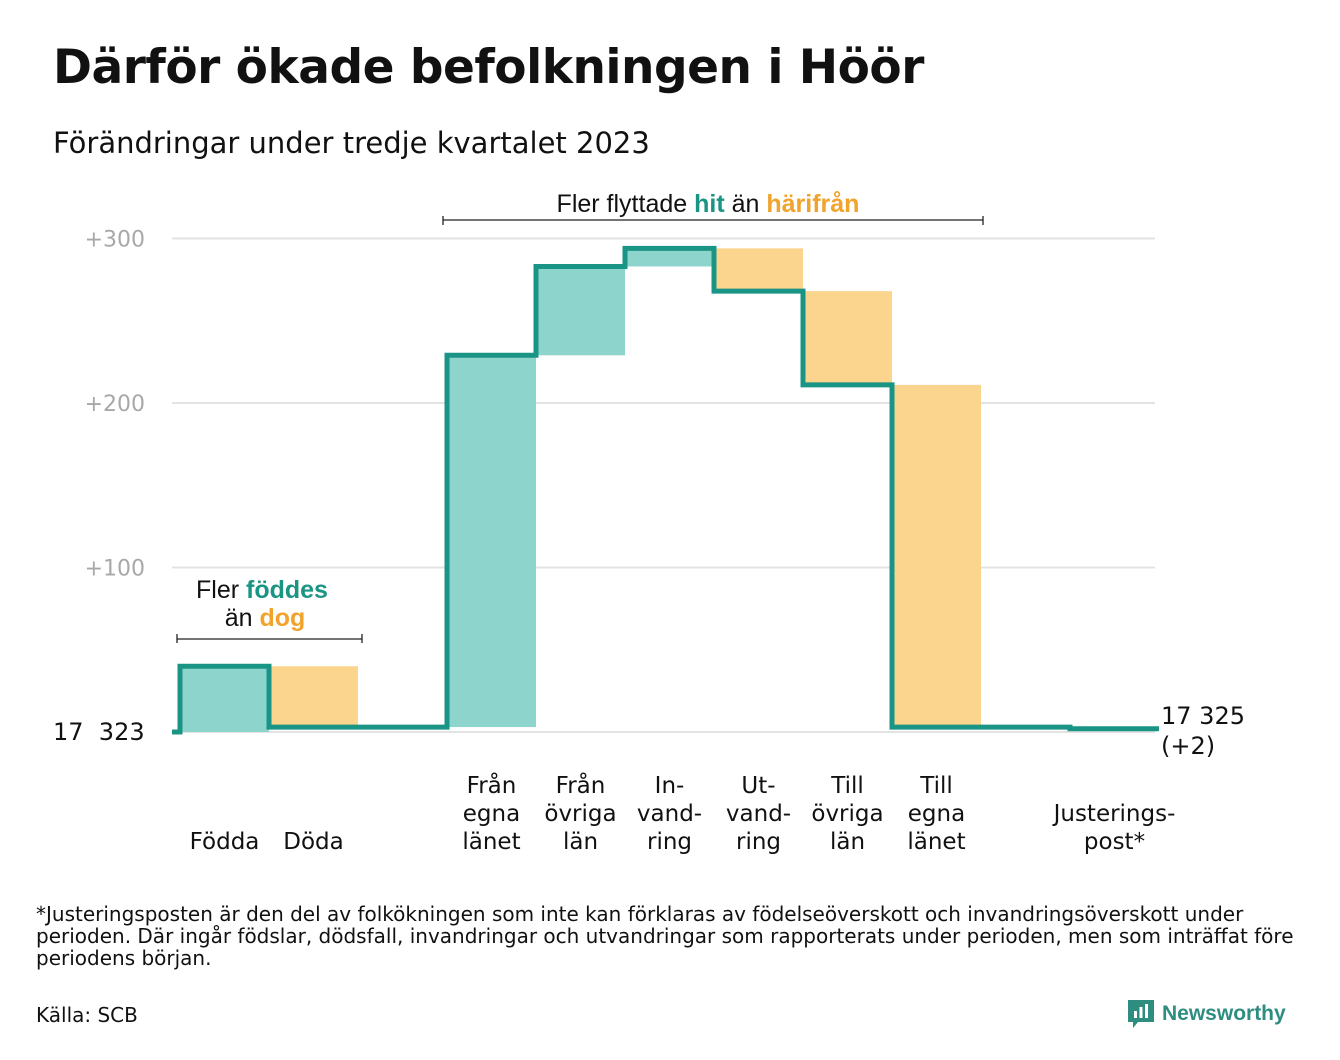 This screenshot has height=1060, width=1340. I want to click on x-label-till-ovriga-lan: övriga, so click(847, 814).